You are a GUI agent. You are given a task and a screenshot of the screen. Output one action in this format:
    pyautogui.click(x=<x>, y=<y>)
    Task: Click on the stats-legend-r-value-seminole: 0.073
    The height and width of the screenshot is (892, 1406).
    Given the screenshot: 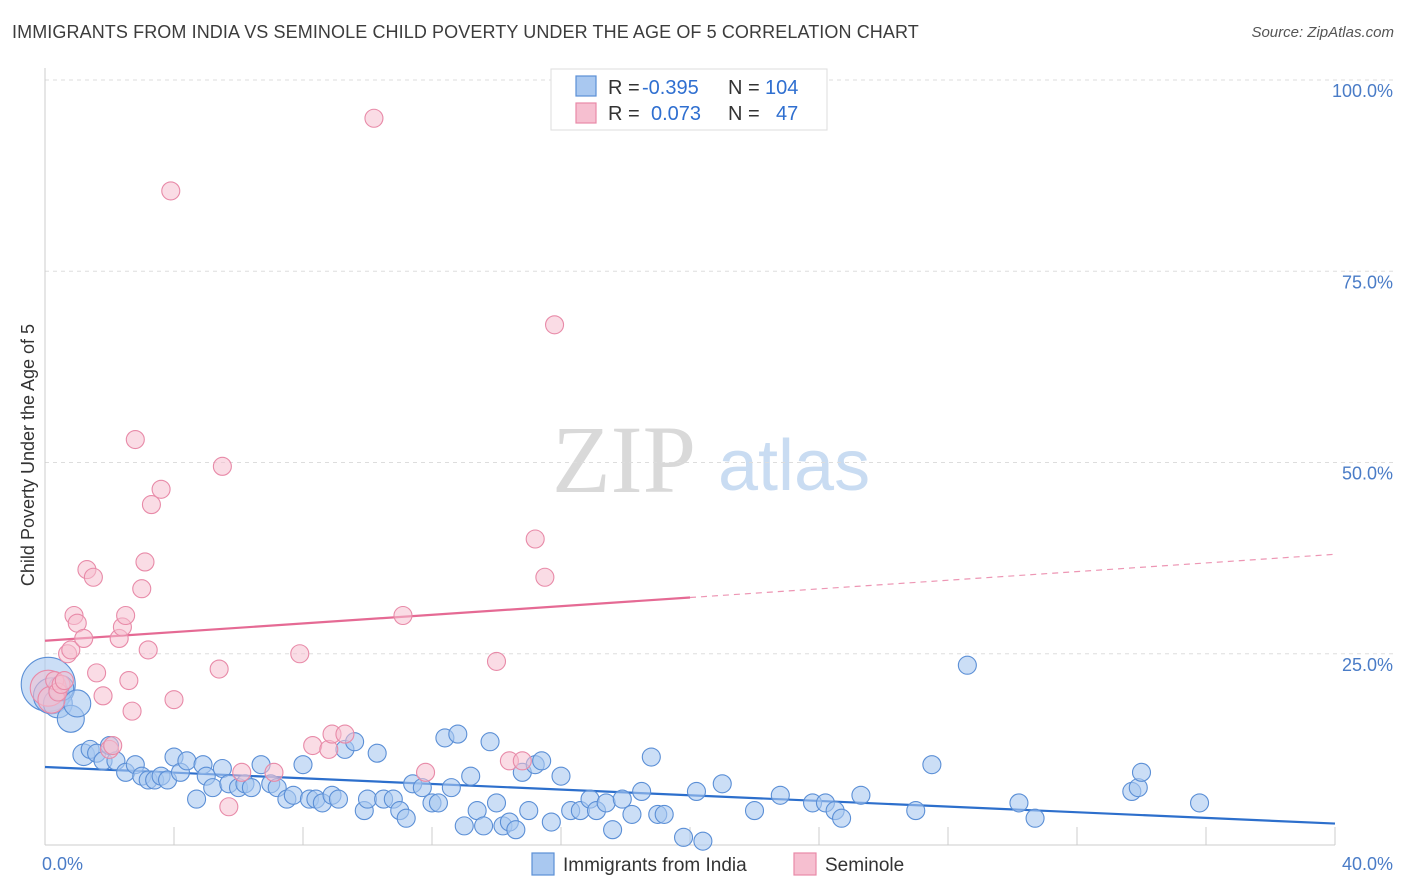 What is the action you would take?
    pyautogui.click(x=676, y=114)
    